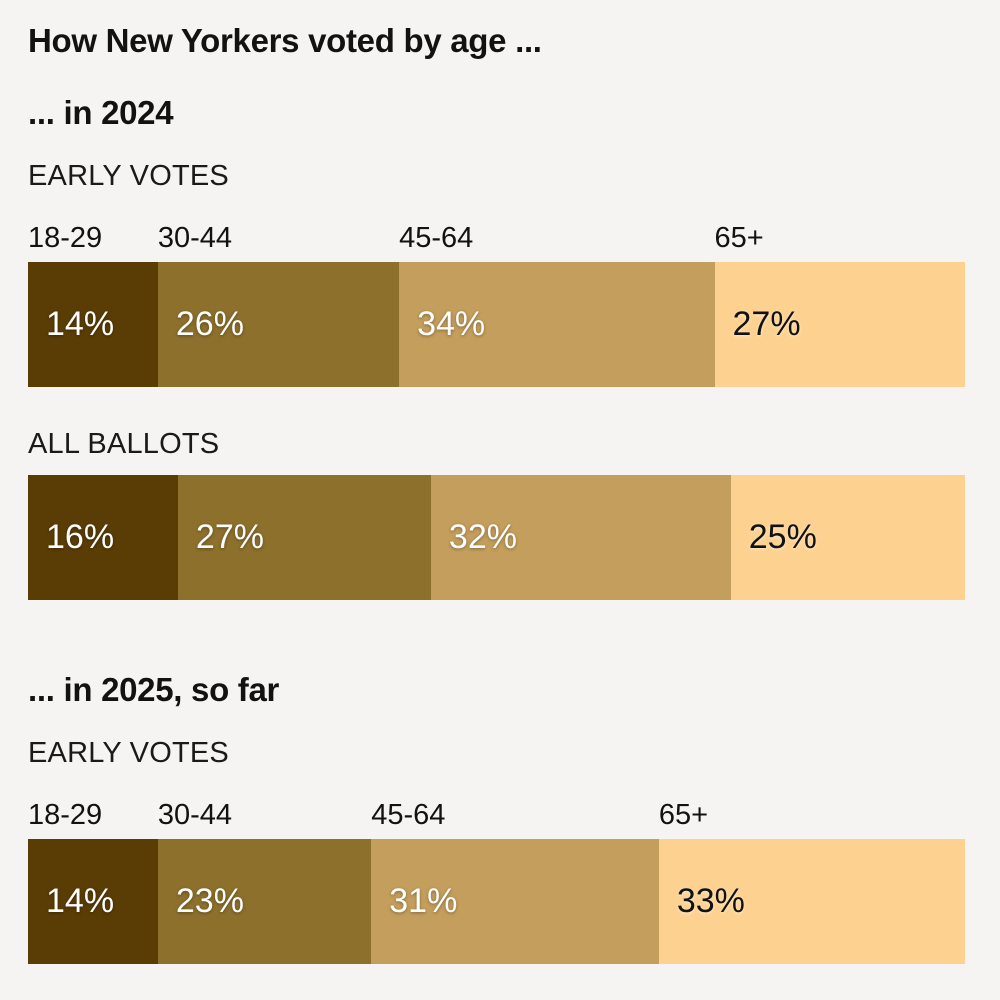 The width and height of the screenshot is (1000, 1000). Describe the element at coordinates (482, 536) in the screenshot. I see `bar-segment-value: 32%` at that location.